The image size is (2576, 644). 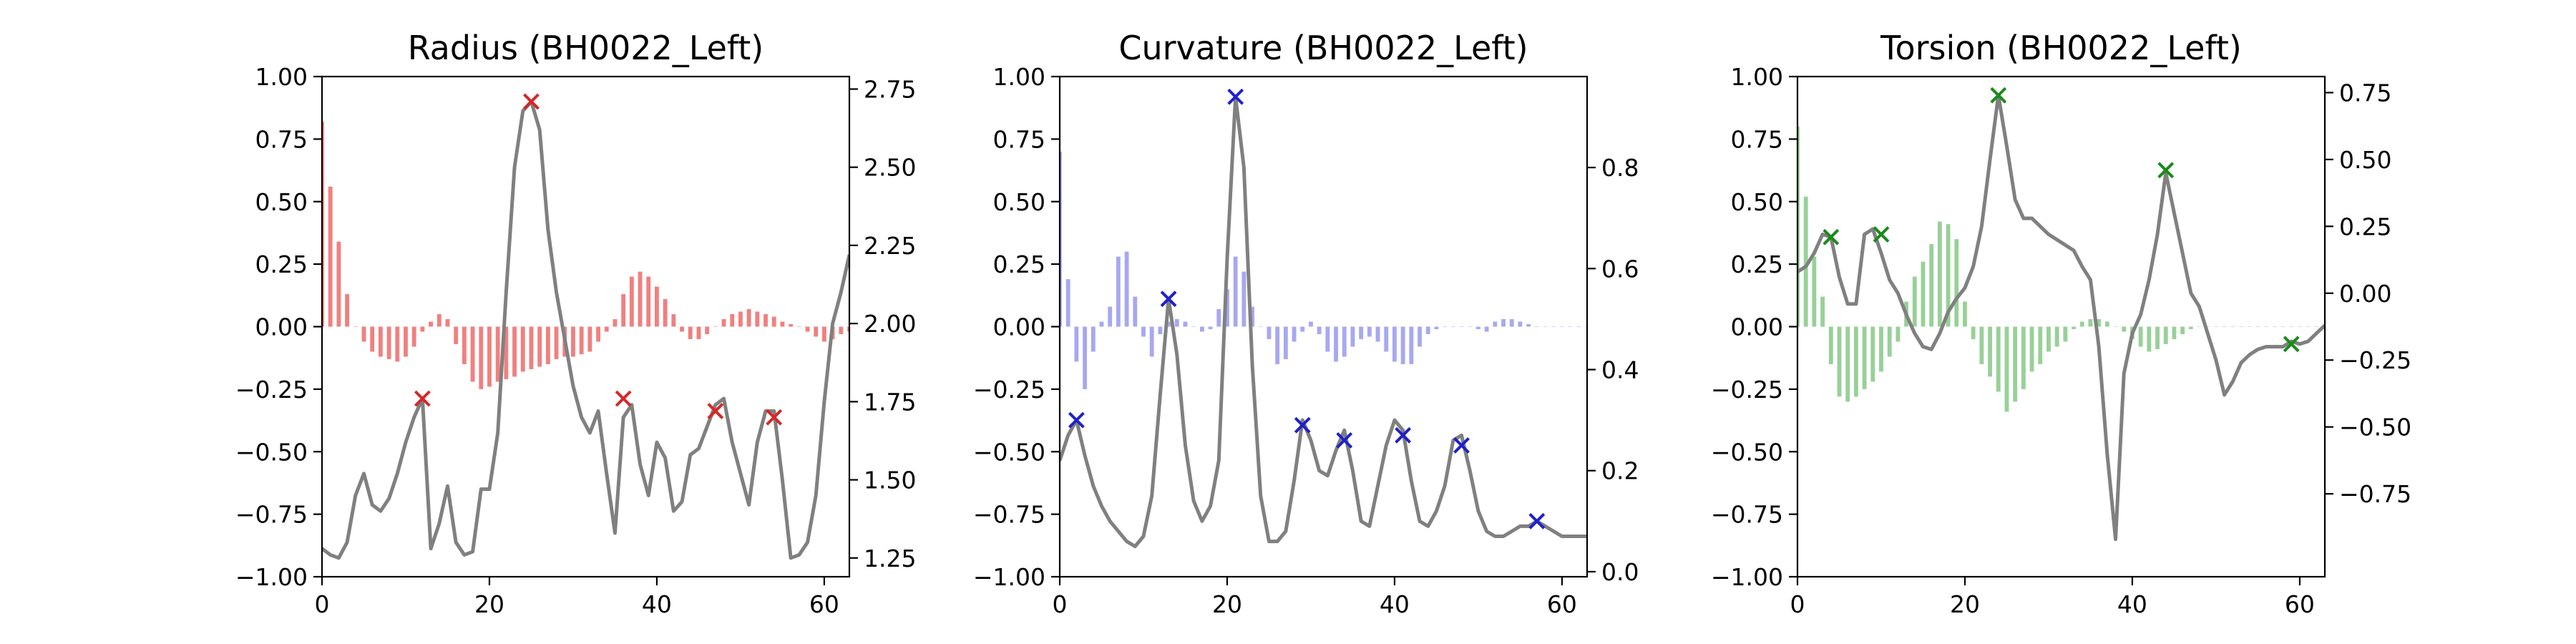 I want to click on y2-tick-label: −0.75, so click(x=2375, y=494).